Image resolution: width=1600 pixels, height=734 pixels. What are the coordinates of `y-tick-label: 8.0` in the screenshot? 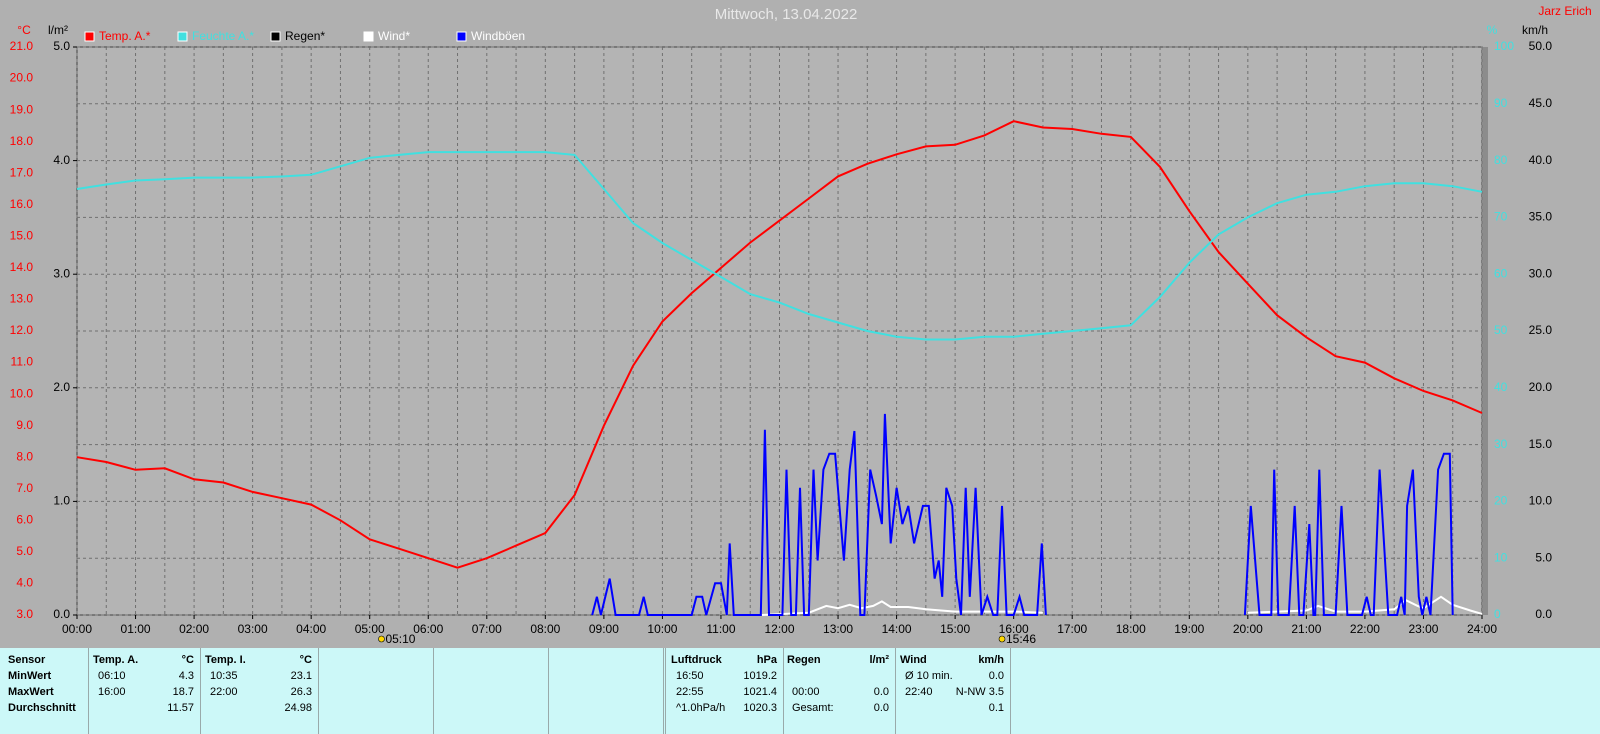 It's located at (24, 456).